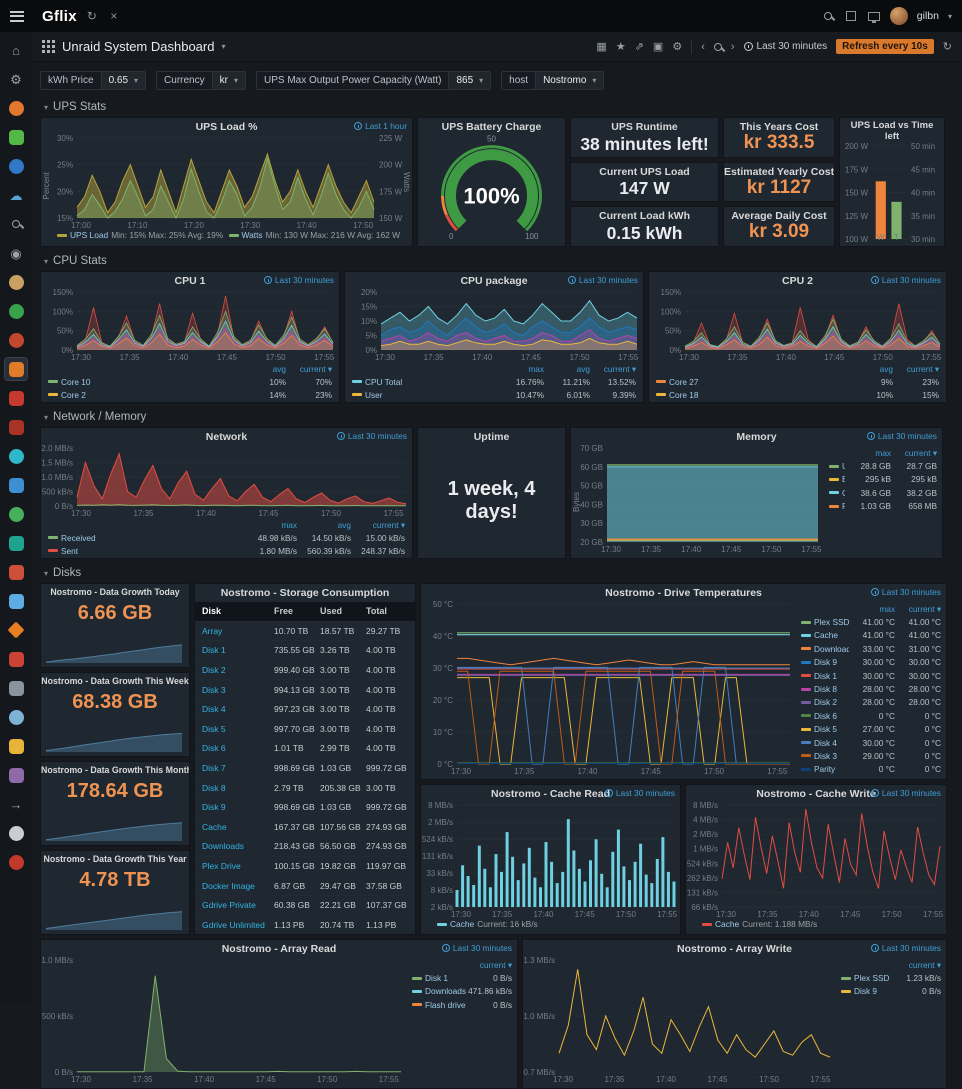  I want to click on panel-title: Nostromo - Drive Temperatures, so click(683, 593).